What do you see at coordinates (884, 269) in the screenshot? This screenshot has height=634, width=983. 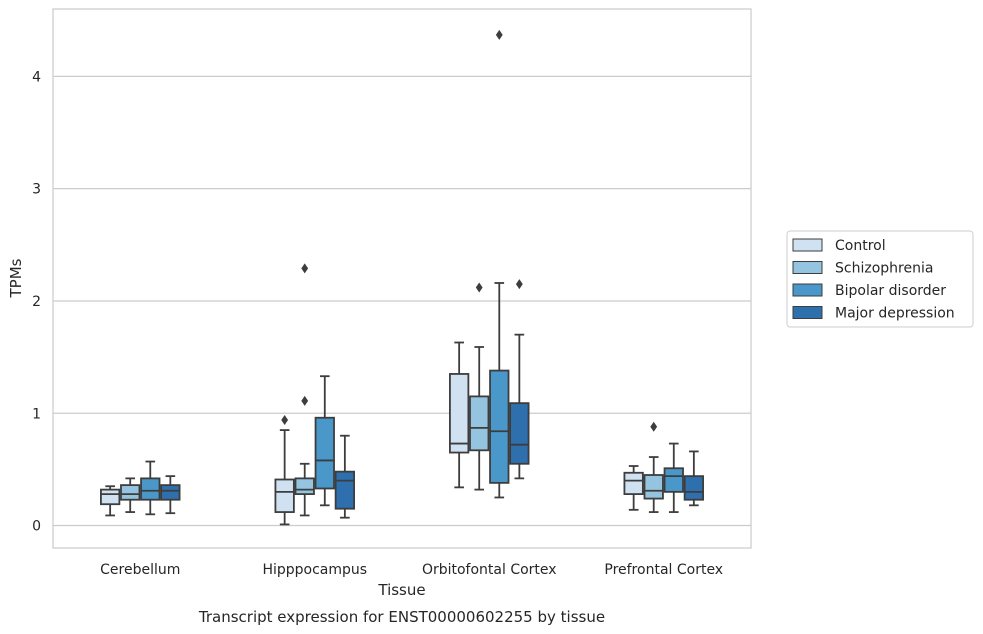 I see `legend-label: Schizophrenia` at bounding box center [884, 269].